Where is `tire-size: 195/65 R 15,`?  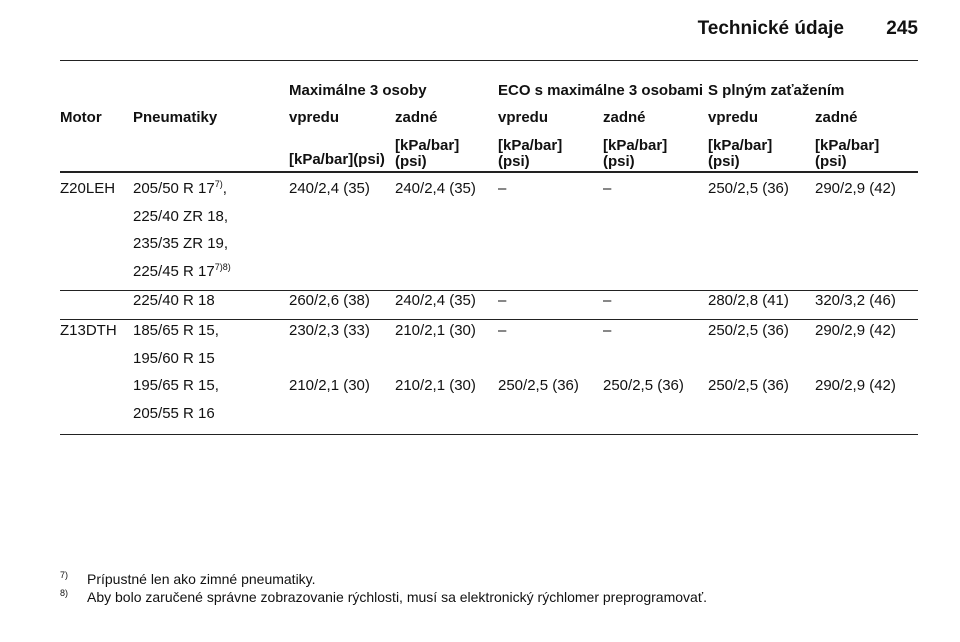 tire-size: 195/65 R 15, is located at coordinates (176, 386).